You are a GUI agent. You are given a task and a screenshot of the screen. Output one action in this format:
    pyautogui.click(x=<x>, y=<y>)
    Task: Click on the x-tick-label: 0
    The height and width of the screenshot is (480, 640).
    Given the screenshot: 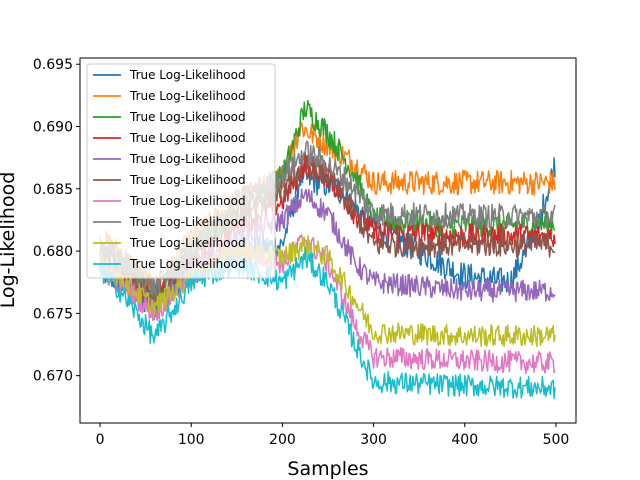 What is the action you would take?
    pyautogui.click(x=100, y=440)
    